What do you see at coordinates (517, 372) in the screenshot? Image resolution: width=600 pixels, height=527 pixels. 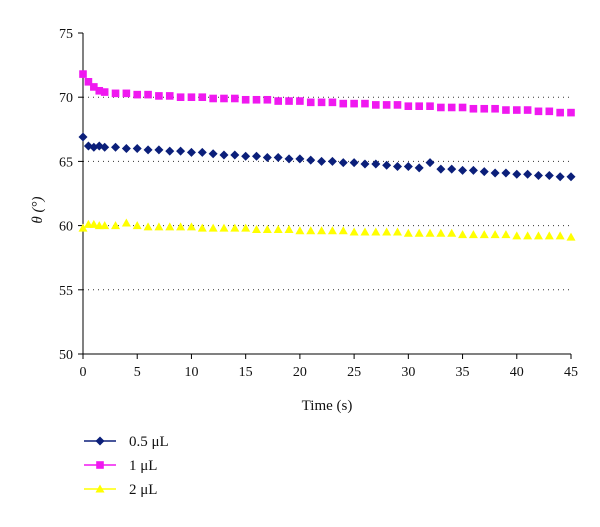 I see `x-tick-label: 40` at bounding box center [517, 372].